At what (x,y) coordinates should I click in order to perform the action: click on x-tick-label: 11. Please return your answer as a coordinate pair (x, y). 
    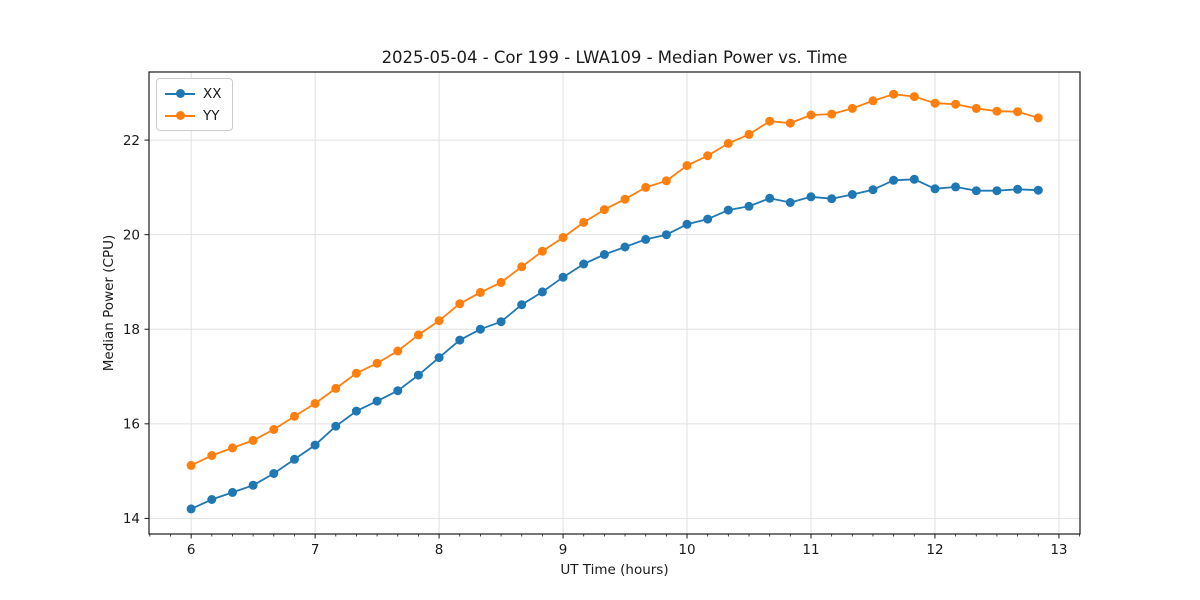
    Looking at the image, I should click on (810, 550).